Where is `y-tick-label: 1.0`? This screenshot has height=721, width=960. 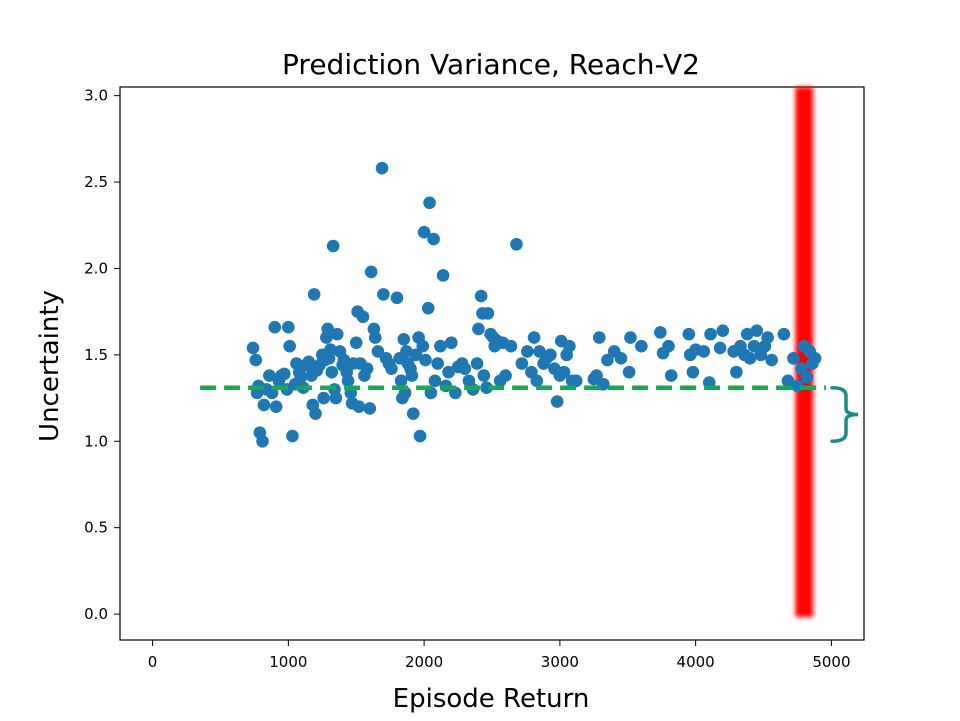
y-tick-label: 1.0 is located at coordinates (96, 441).